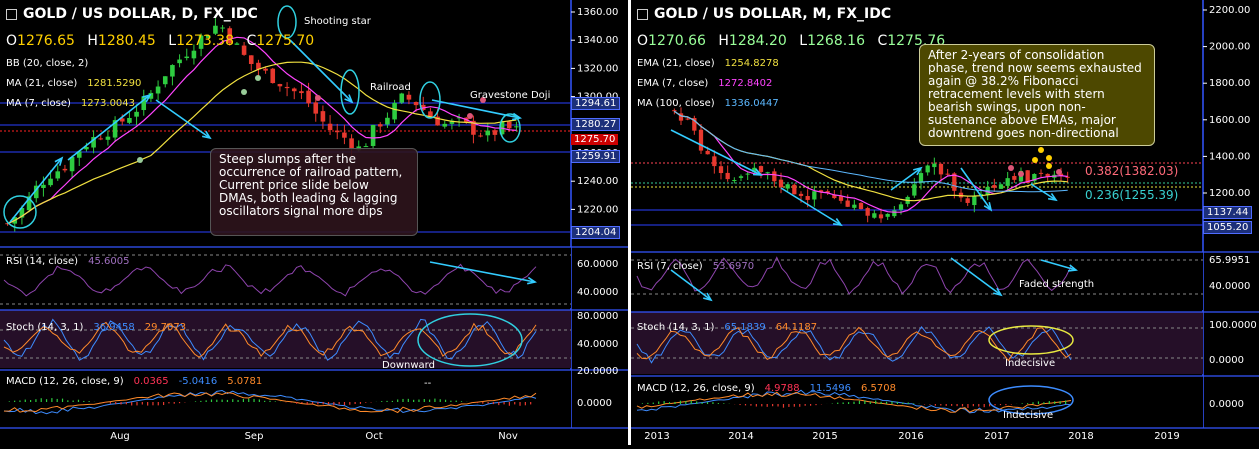 The image size is (1259, 449). I want to click on rsi-value: 45.6005, so click(109, 261).